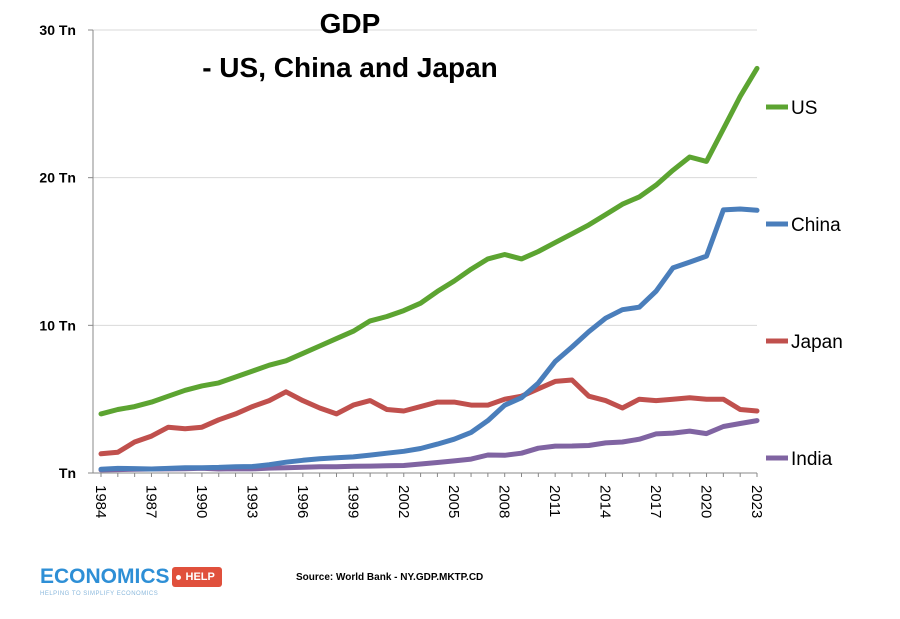 This screenshot has width=900, height=619. I want to click on y-tick-label: Tn, so click(67, 473).